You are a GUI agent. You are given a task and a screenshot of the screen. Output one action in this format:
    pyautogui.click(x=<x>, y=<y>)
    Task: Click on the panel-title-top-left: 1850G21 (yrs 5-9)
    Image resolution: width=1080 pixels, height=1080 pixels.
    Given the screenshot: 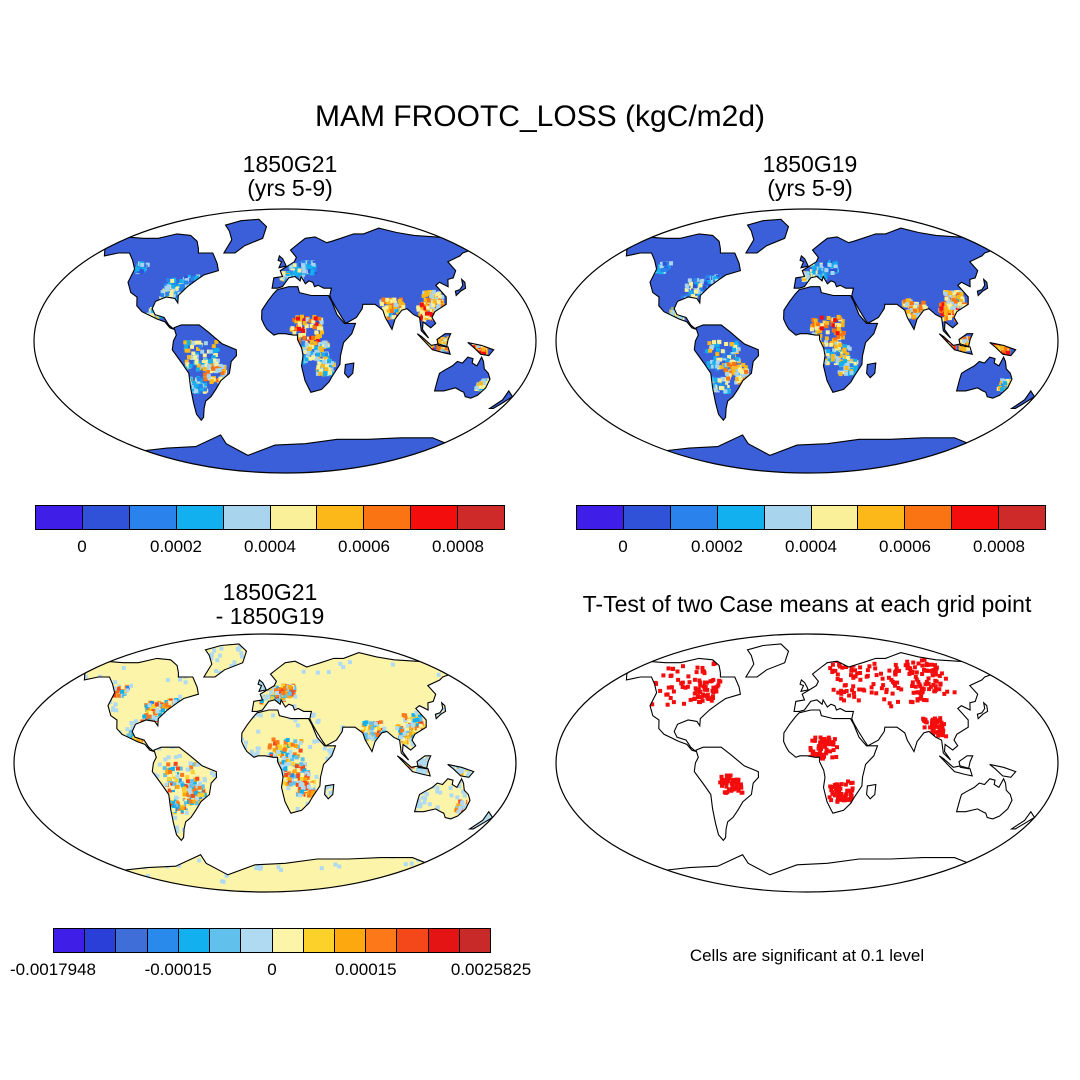 What is the action you would take?
    pyautogui.click(x=290, y=176)
    